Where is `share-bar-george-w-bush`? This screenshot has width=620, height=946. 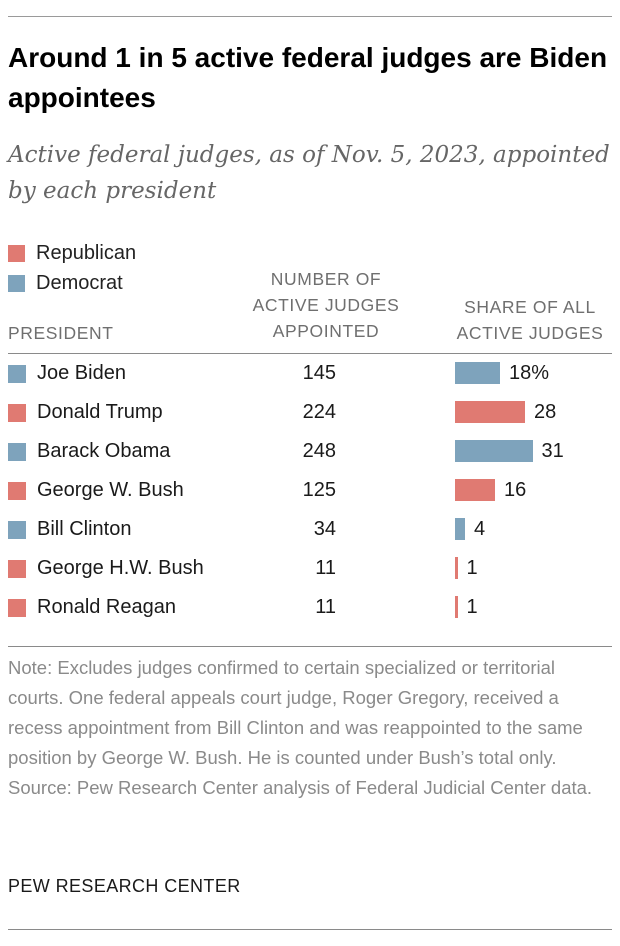 share-bar-george-w-bush is located at coordinates (475, 490).